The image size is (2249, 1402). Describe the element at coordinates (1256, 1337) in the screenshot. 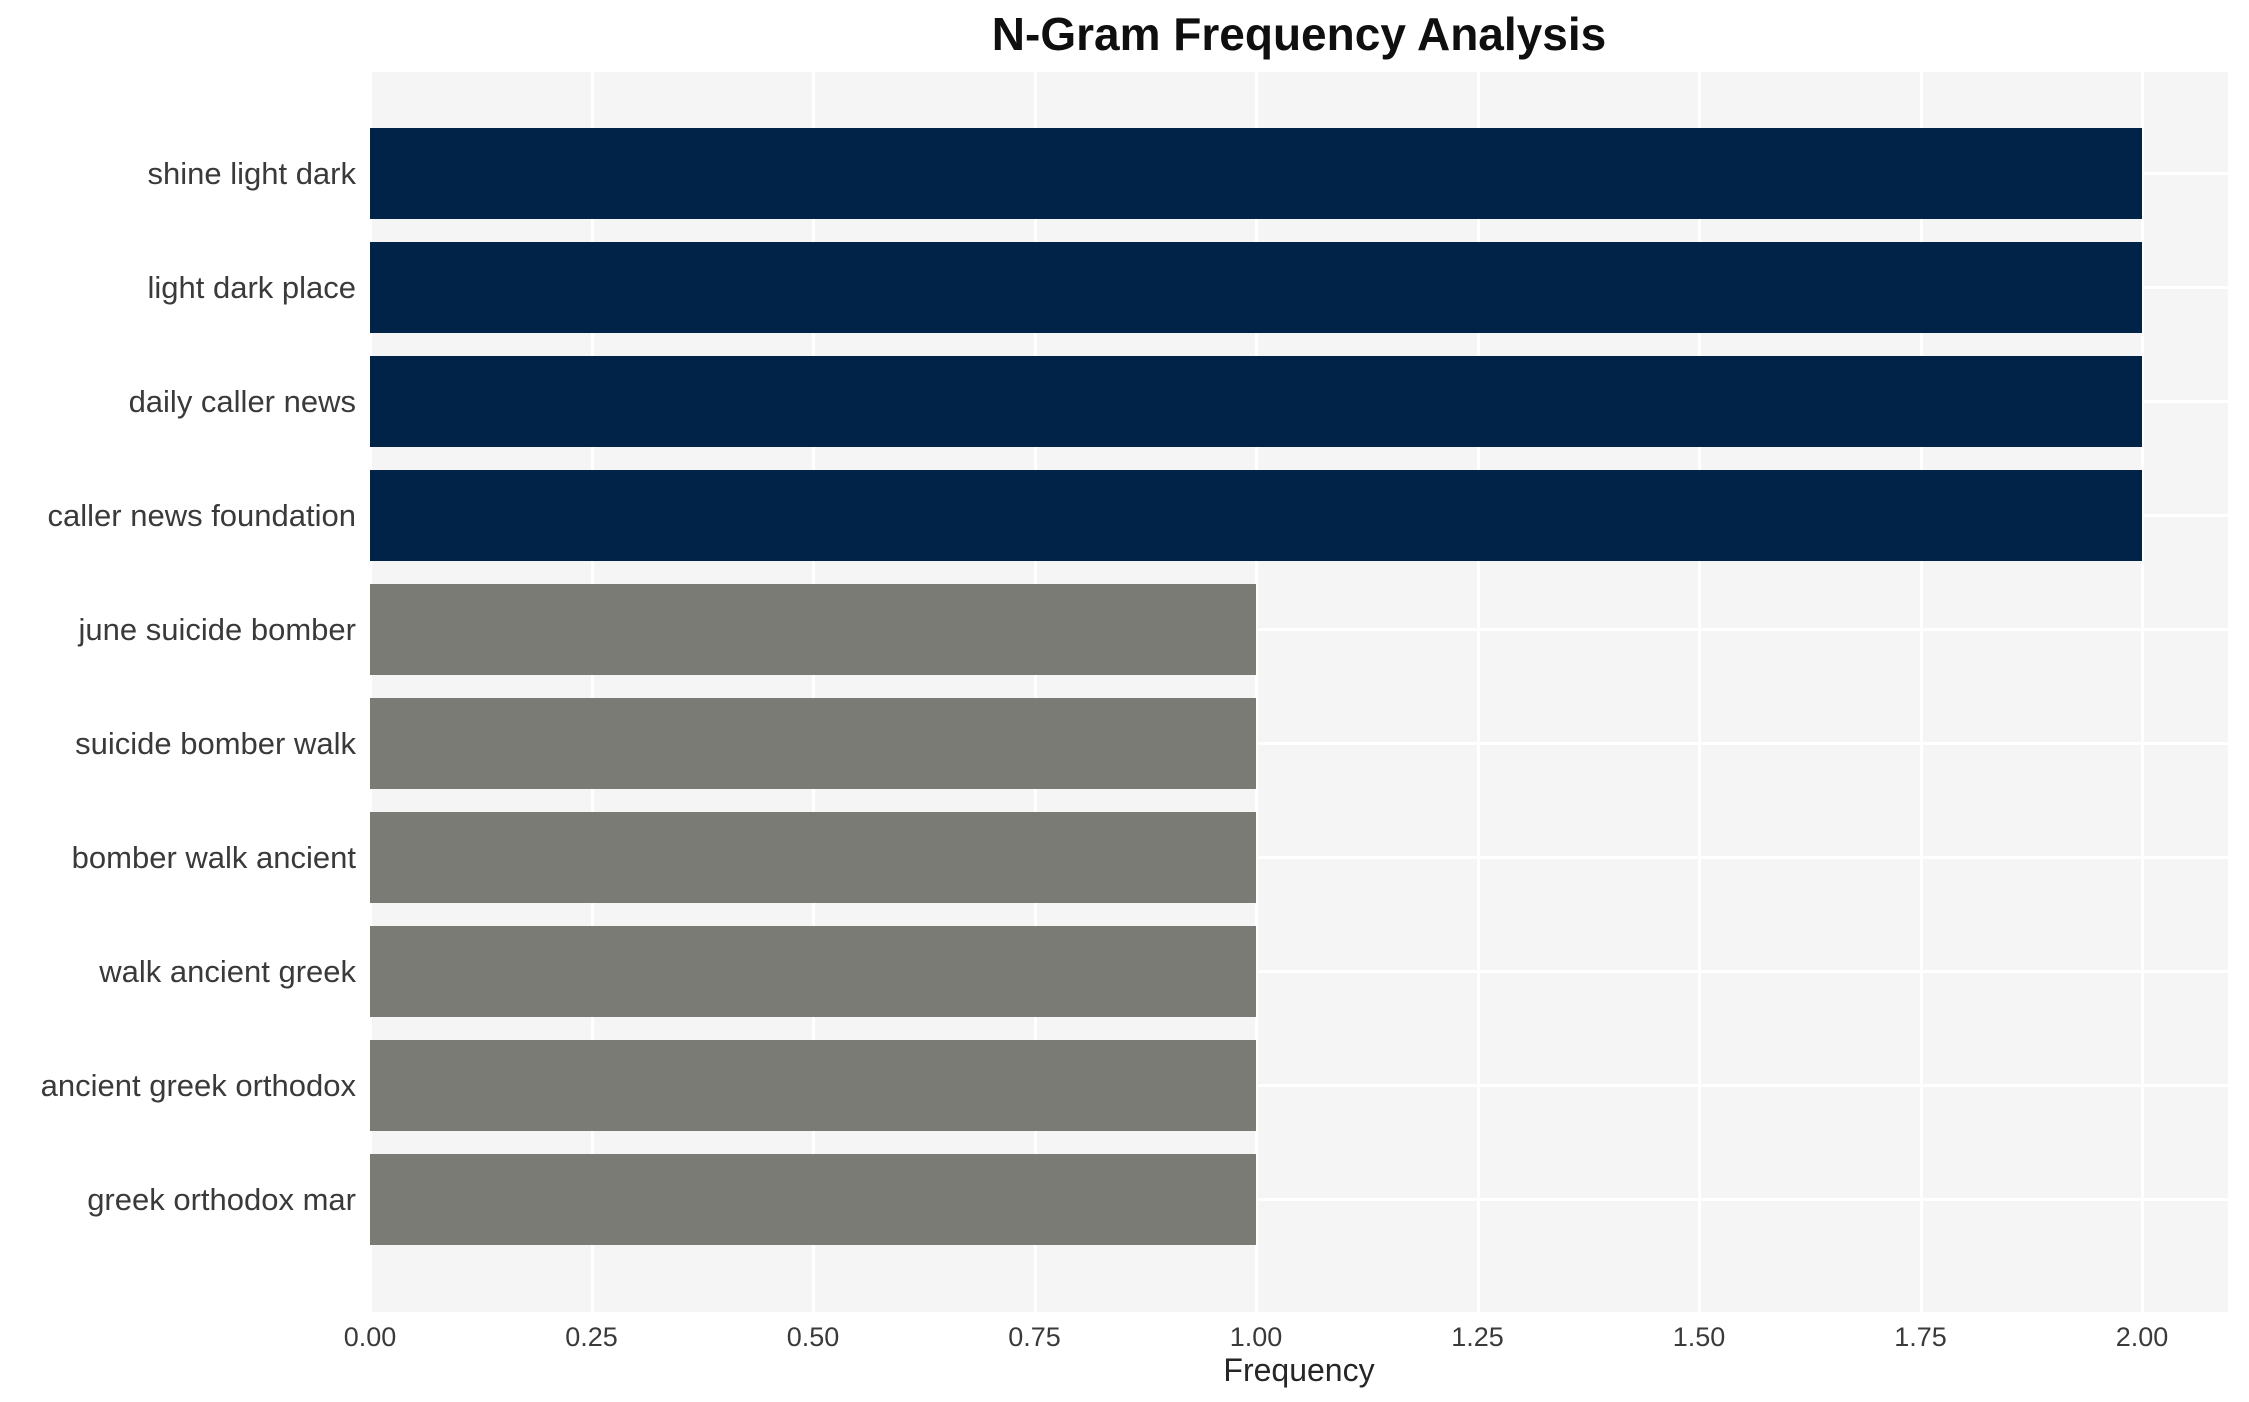

I see `x-tick-label: 1.00` at that location.